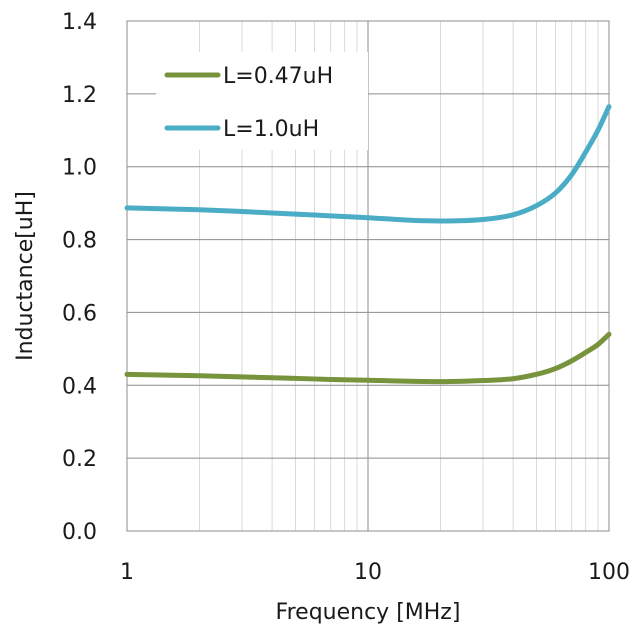 This screenshot has height=633, width=636. What do you see at coordinates (271, 129) in the screenshot?
I see `legend-label-2: L=1.0uH` at bounding box center [271, 129].